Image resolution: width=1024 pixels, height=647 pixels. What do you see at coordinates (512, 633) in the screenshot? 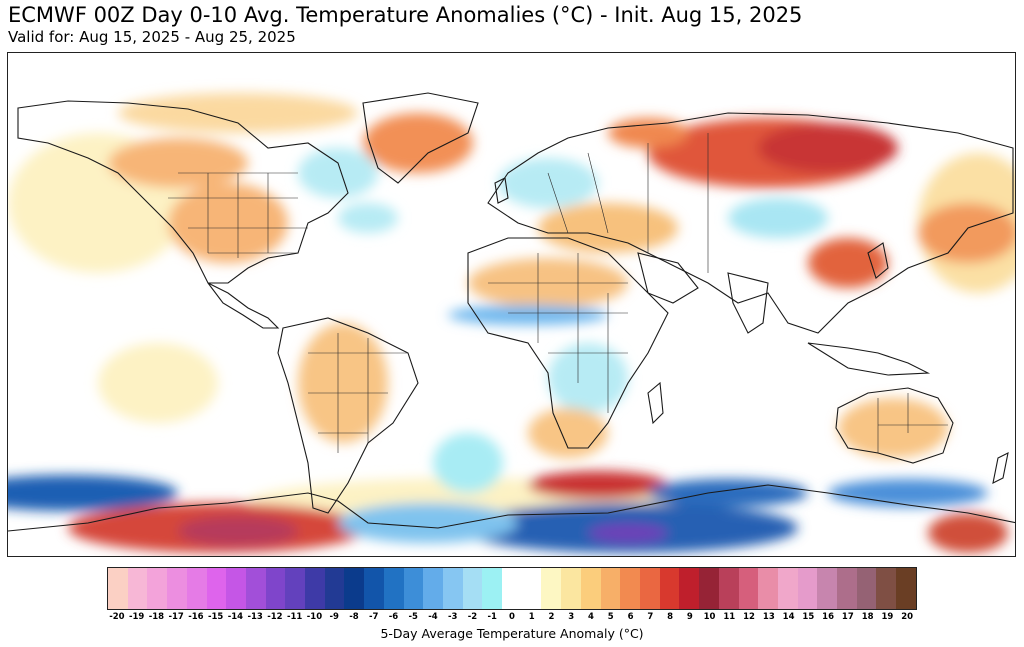
I see `colorbar-label: 5-Day Average Temperature Anomaly (°C)` at bounding box center [512, 633].